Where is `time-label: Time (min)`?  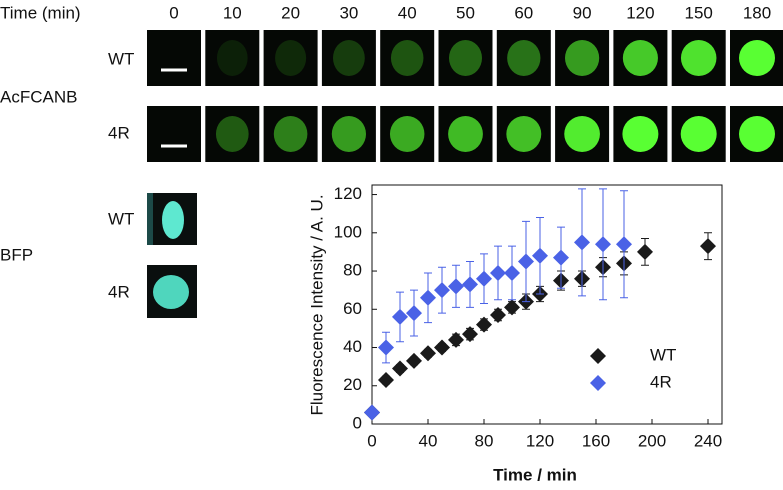
time-label: Time (min) is located at coordinates (40, 12).